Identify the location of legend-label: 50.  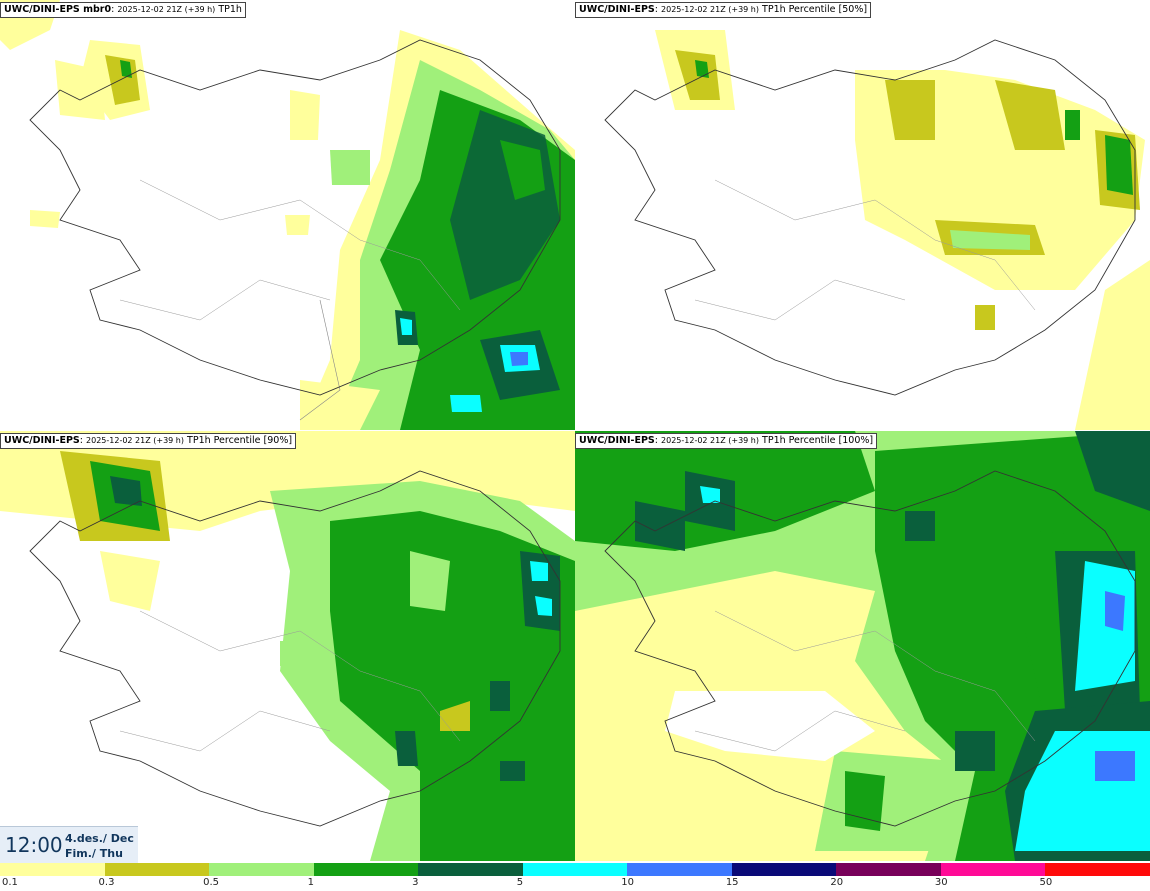
(1046, 882).